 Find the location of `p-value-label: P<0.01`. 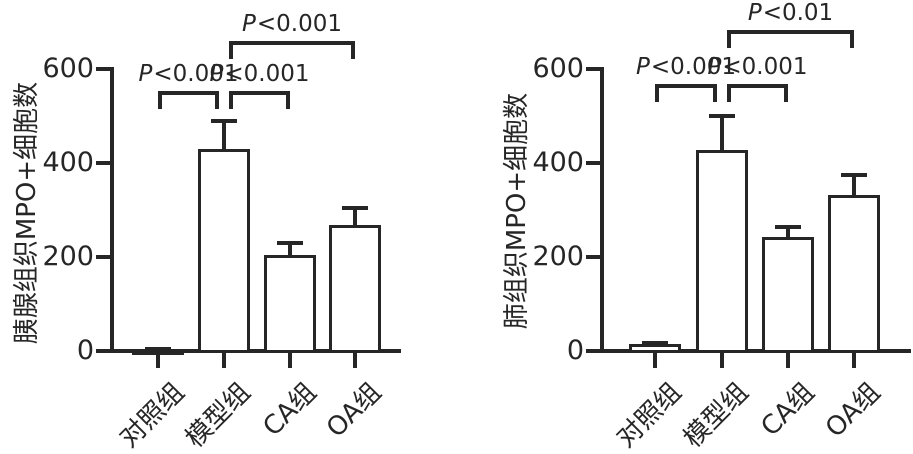

p-value-label: P<0.01 is located at coordinates (790, 13).